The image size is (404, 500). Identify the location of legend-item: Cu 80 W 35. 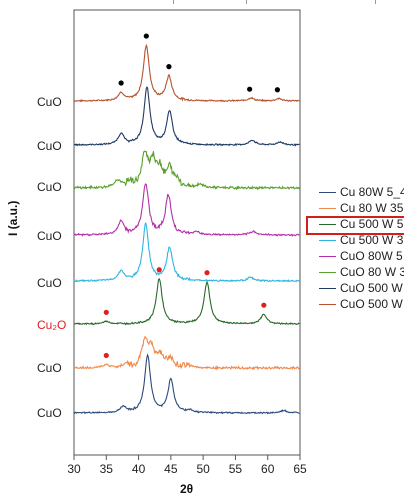
(358, 208).